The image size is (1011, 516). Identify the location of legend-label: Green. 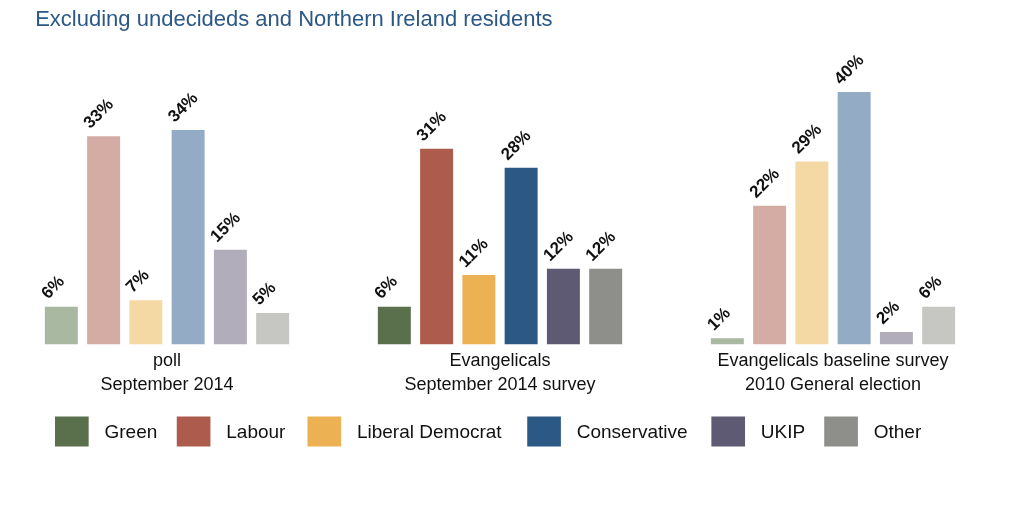
(131, 431).